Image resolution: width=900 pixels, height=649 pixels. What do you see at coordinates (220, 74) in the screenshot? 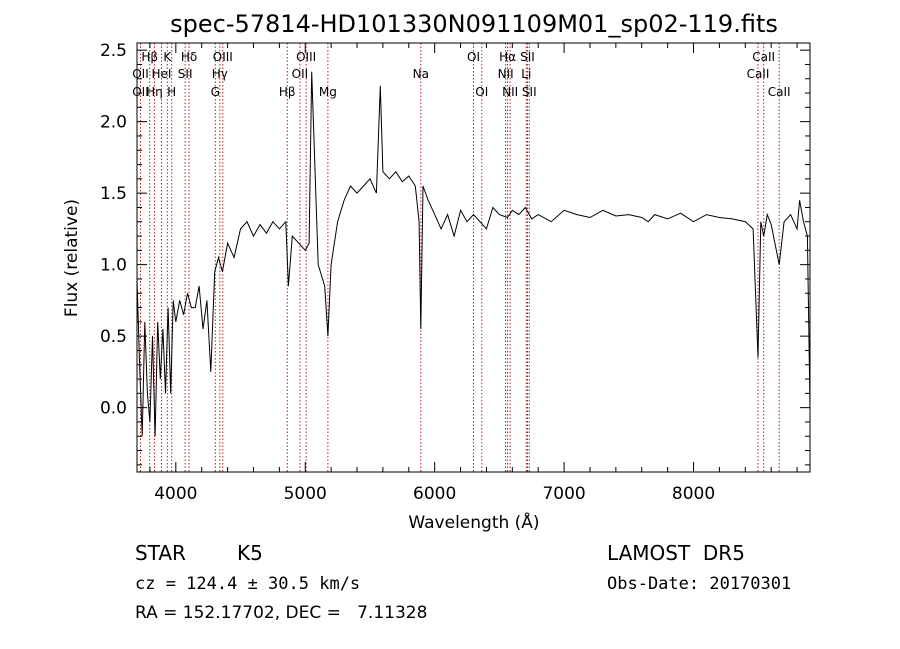
I see `spectral-line-label: Hγ` at bounding box center [220, 74].